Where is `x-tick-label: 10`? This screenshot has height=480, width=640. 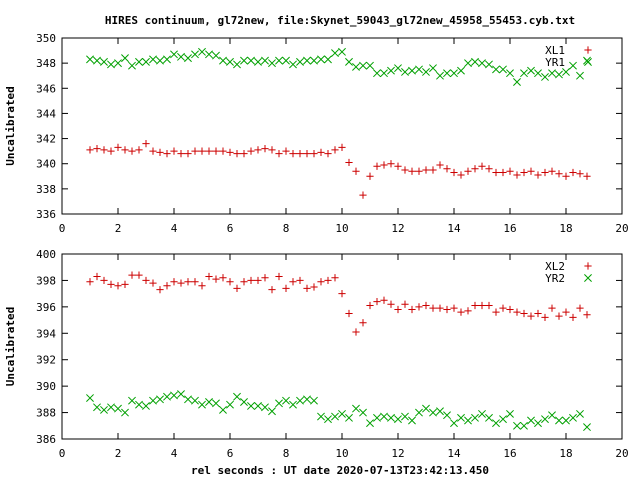
x-tick-label: 10 is located at coordinates (341, 453).